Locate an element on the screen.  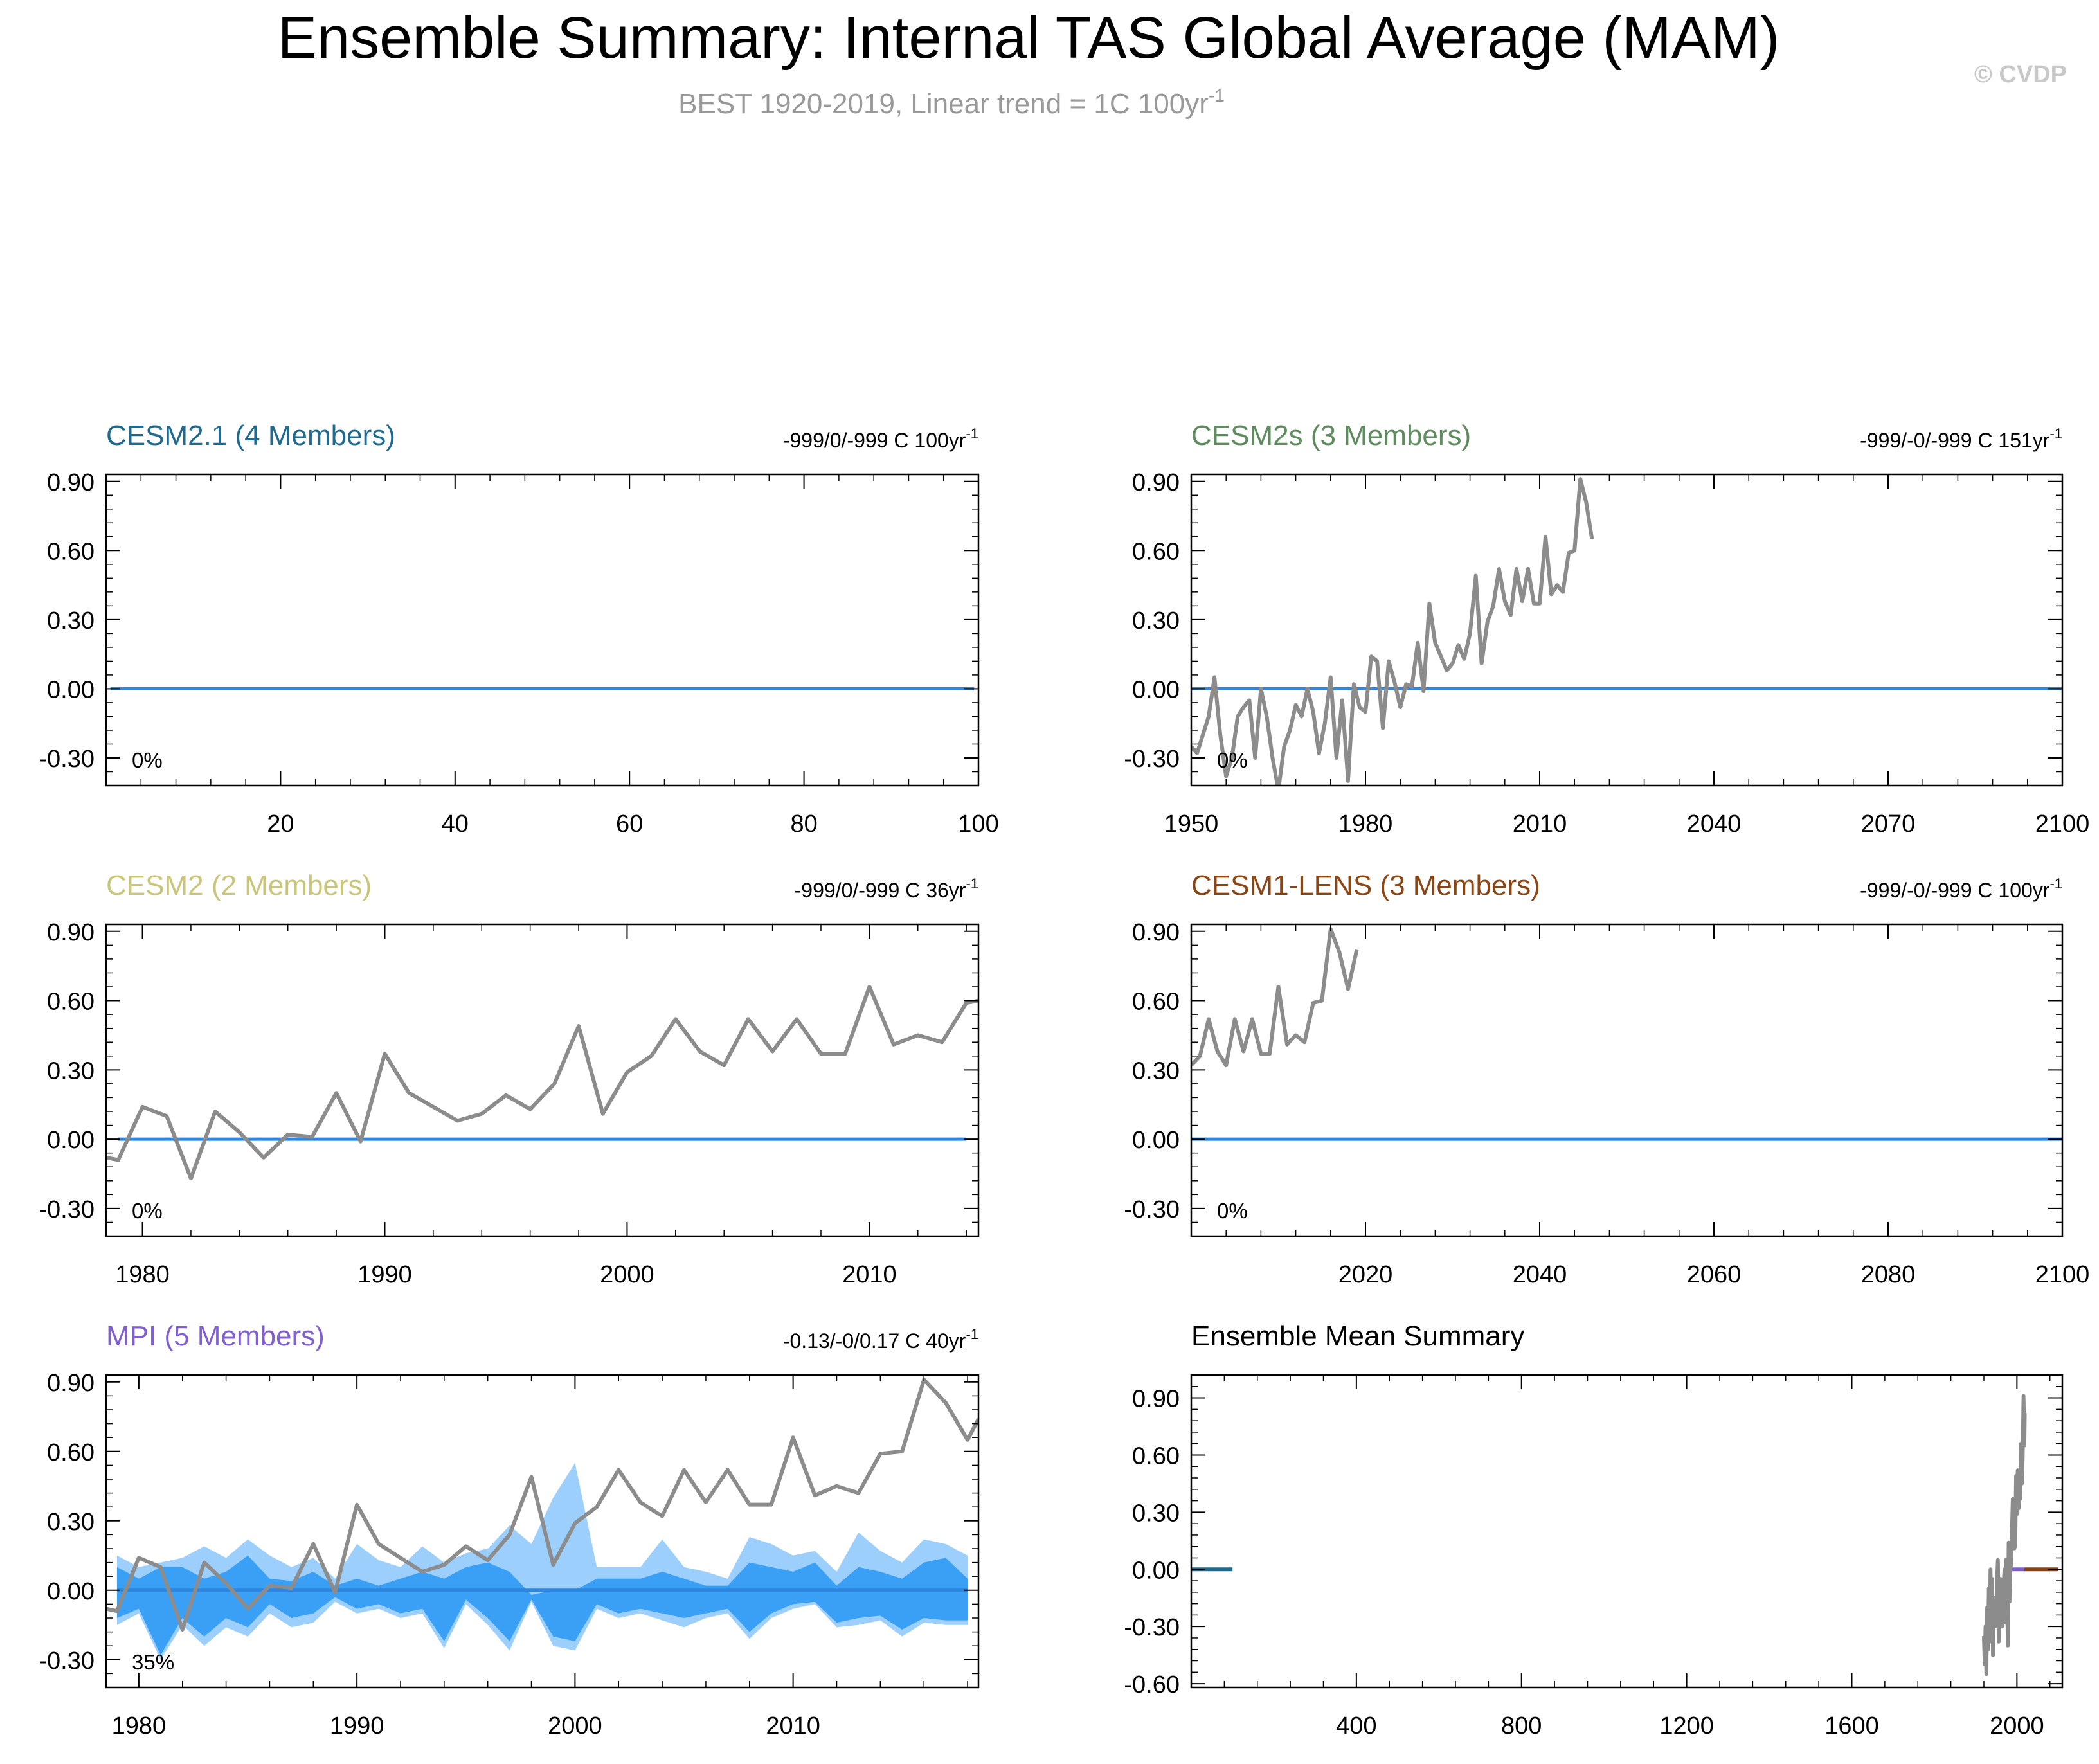
ensmean-y-tick-label: 0.90 is located at coordinates (1156, 1399).